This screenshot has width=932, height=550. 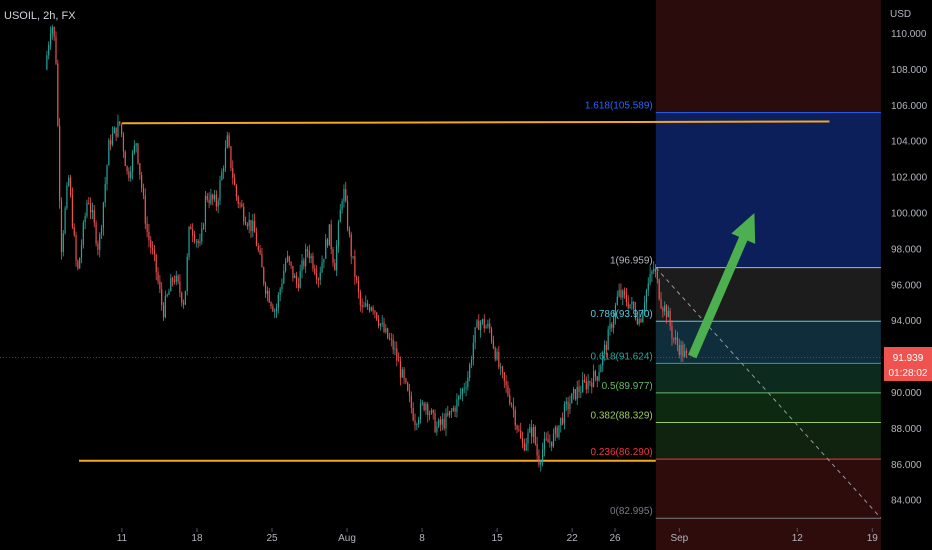 I want to click on fib-zone-below, so click(x=768, y=534).